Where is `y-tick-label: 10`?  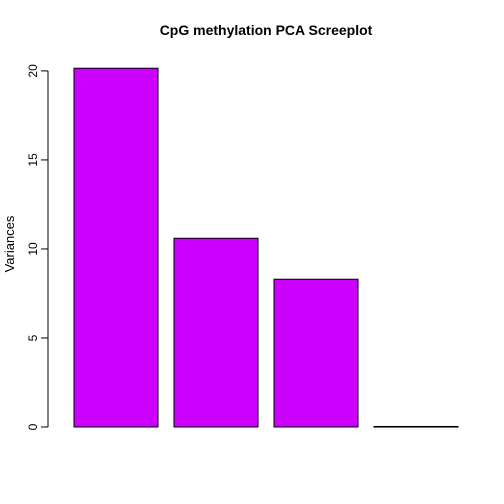
y-tick-label: 10 is located at coordinates (33, 249).